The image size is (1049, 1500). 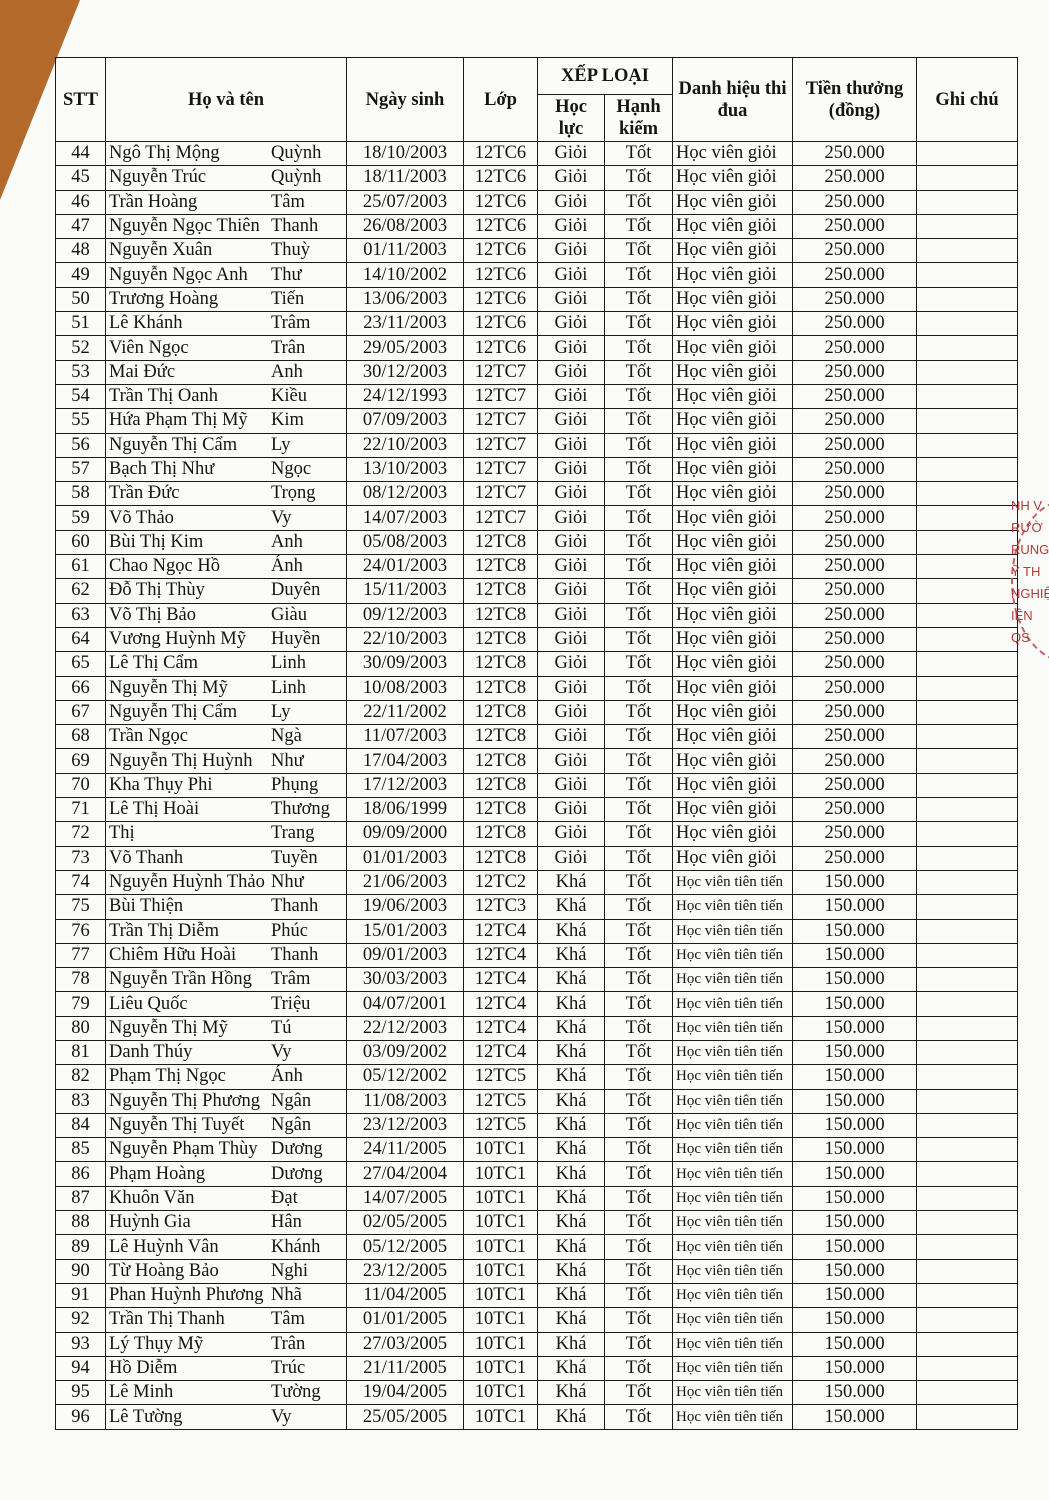 I want to click on cell-ho-va-ten: Lý Thụy Mỹ Trân, so click(x=226, y=1344).